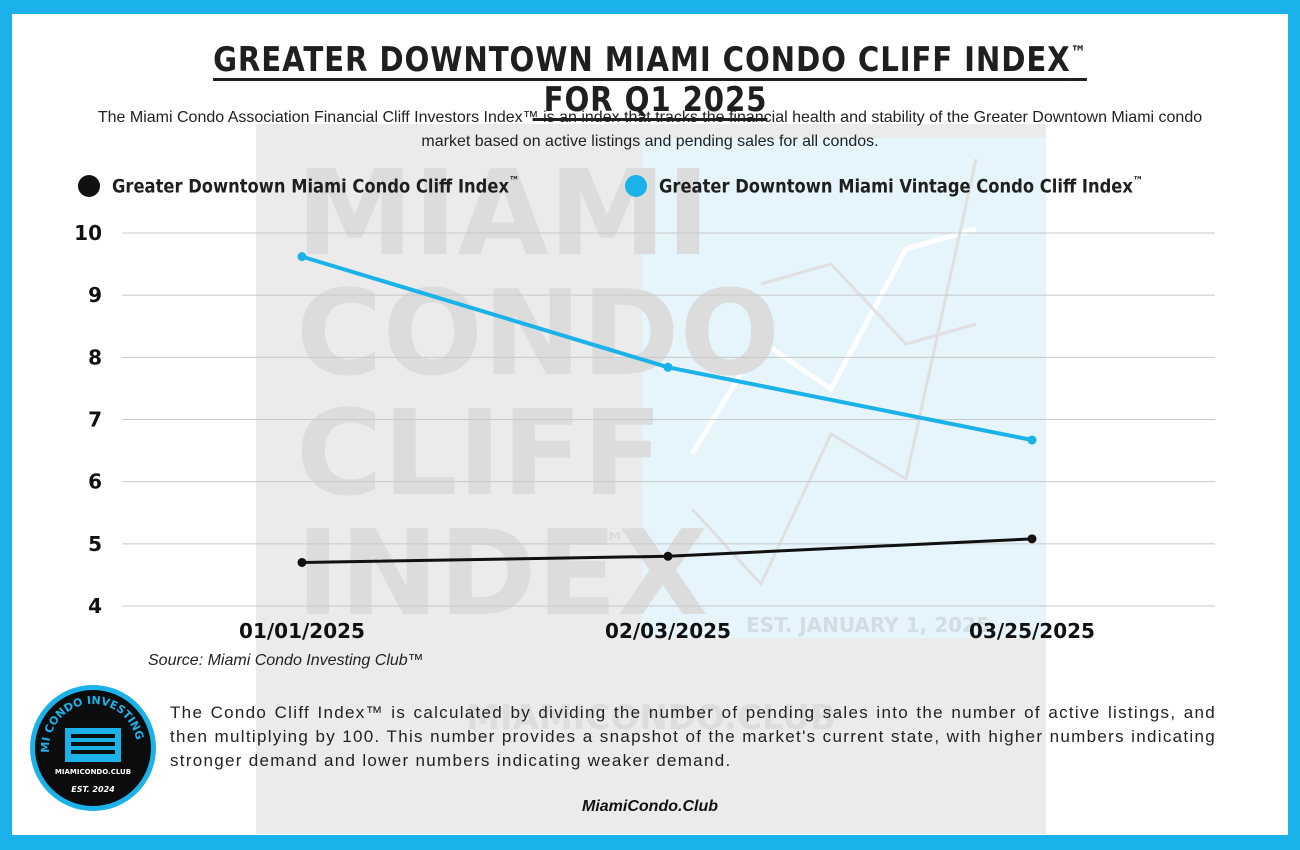  What do you see at coordinates (302, 631) in the screenshot?
I see `x-tick-label-1: 01/01/2025` at bounding box center [302, 631].